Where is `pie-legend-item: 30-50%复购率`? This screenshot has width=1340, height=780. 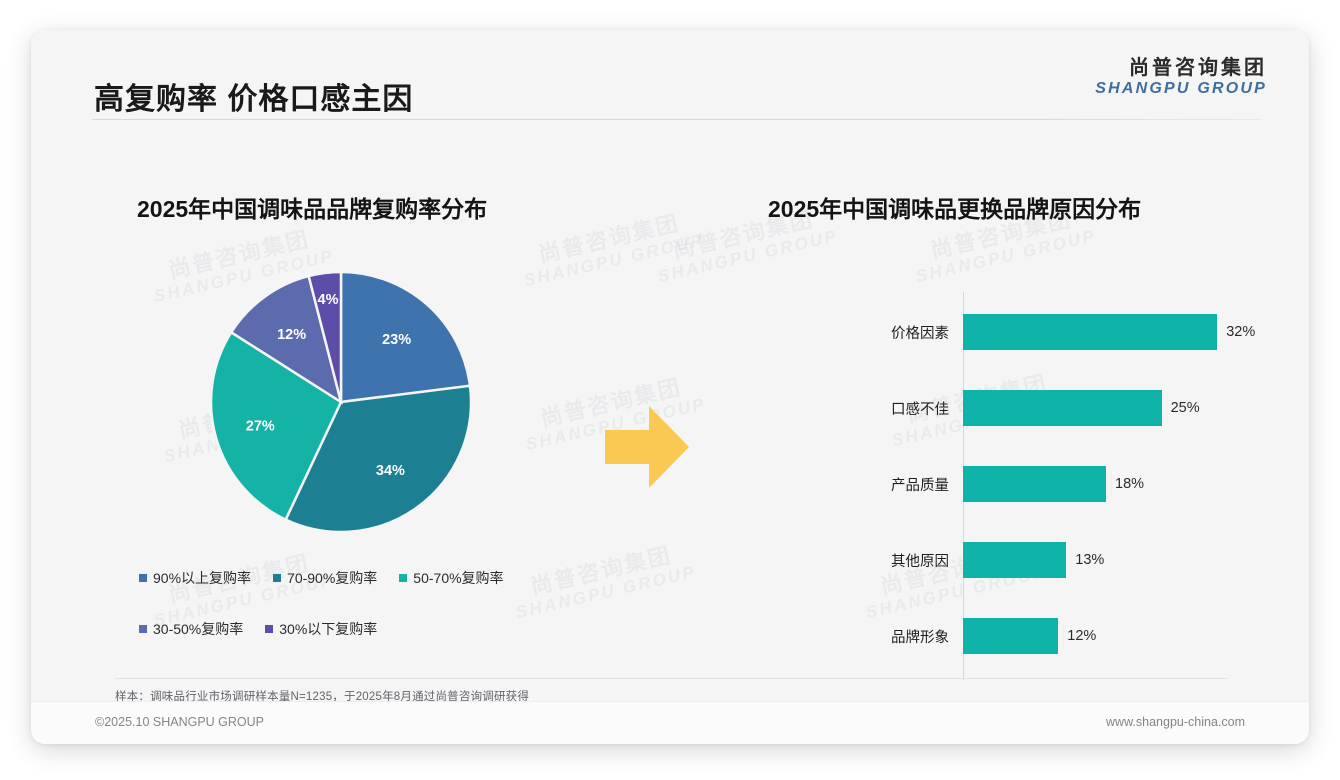 pie-legend-item: 30-50%复购率 is located at coordinates (191, 629).